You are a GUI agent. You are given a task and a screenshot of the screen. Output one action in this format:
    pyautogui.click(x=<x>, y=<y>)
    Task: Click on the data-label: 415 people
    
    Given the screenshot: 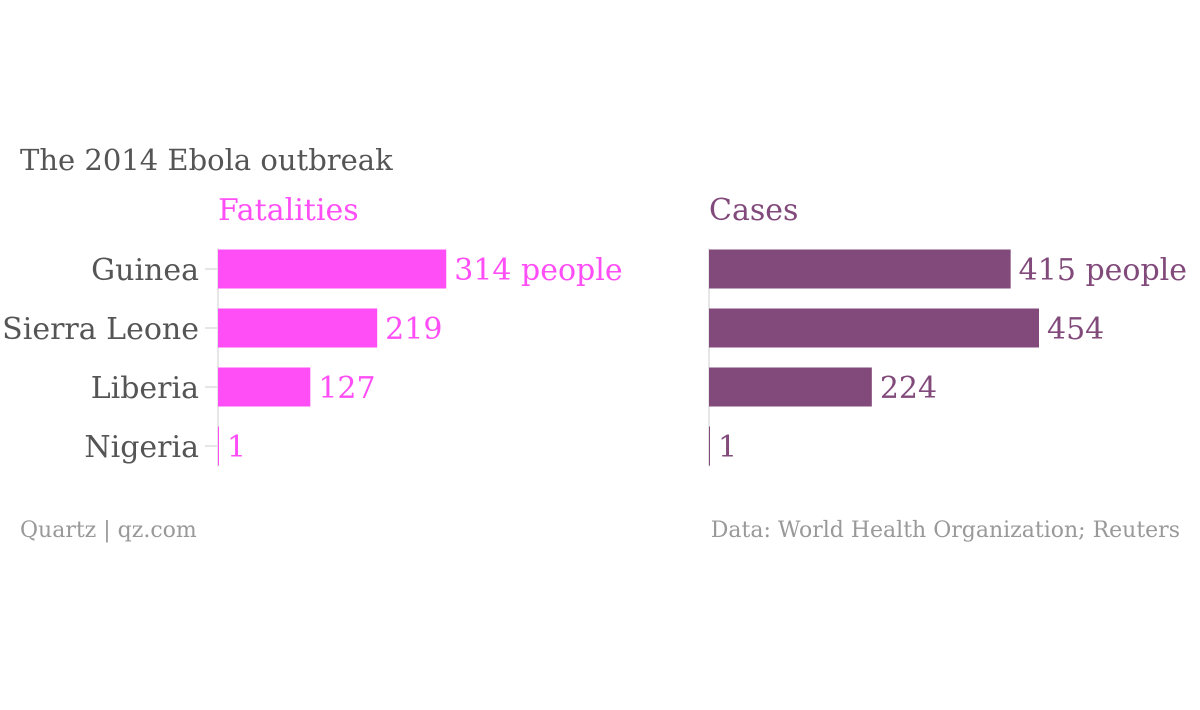 What is the action you would take?
    pyautogui.click(x=1103, y=270)
    